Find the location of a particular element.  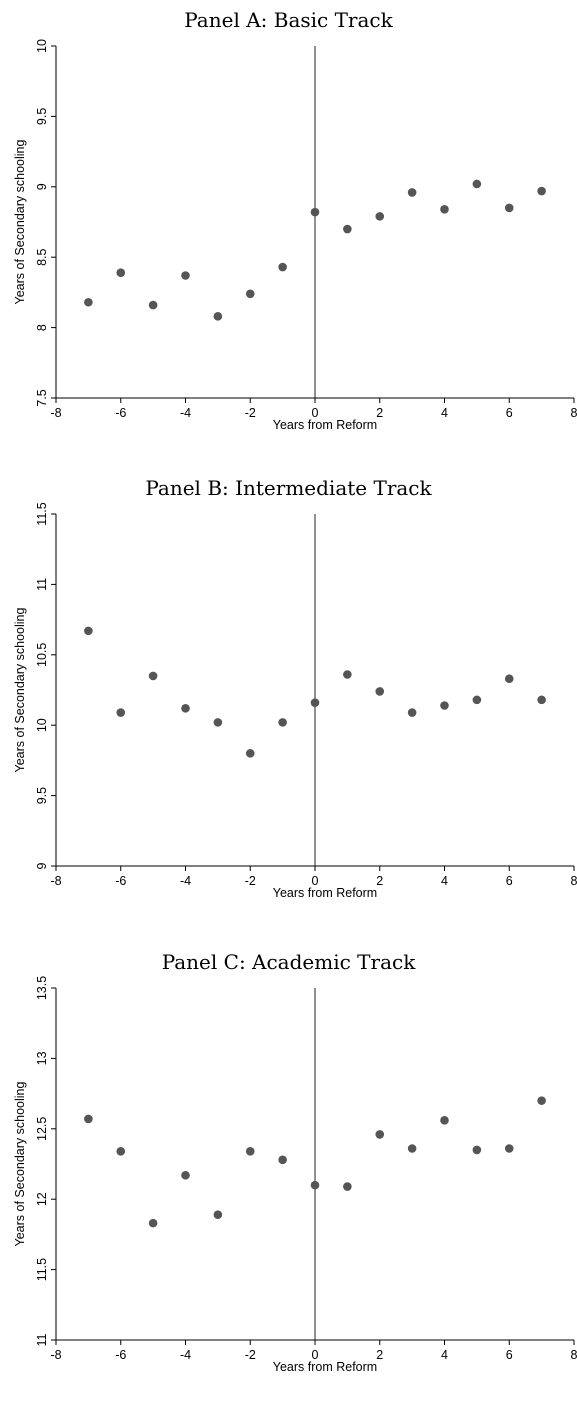

y-tick-label: 7.5 is located at coordinates (42, 397).